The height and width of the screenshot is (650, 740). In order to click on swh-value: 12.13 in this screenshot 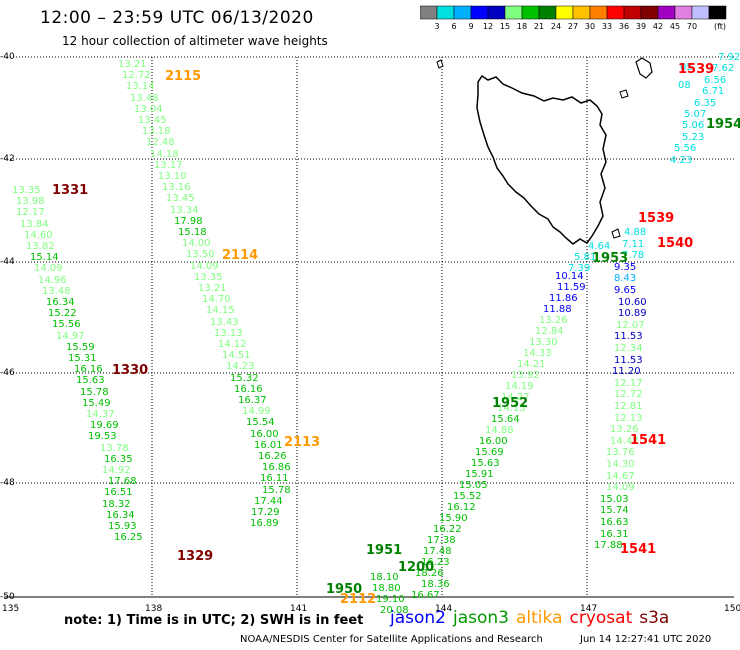, I will do `click(628, 418)`.